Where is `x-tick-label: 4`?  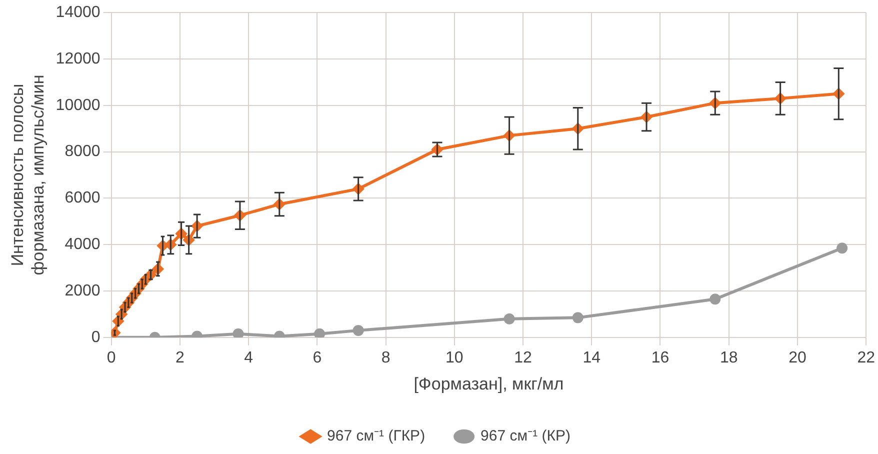 x-tick-label: 4 is located at coordinates (249, 357).